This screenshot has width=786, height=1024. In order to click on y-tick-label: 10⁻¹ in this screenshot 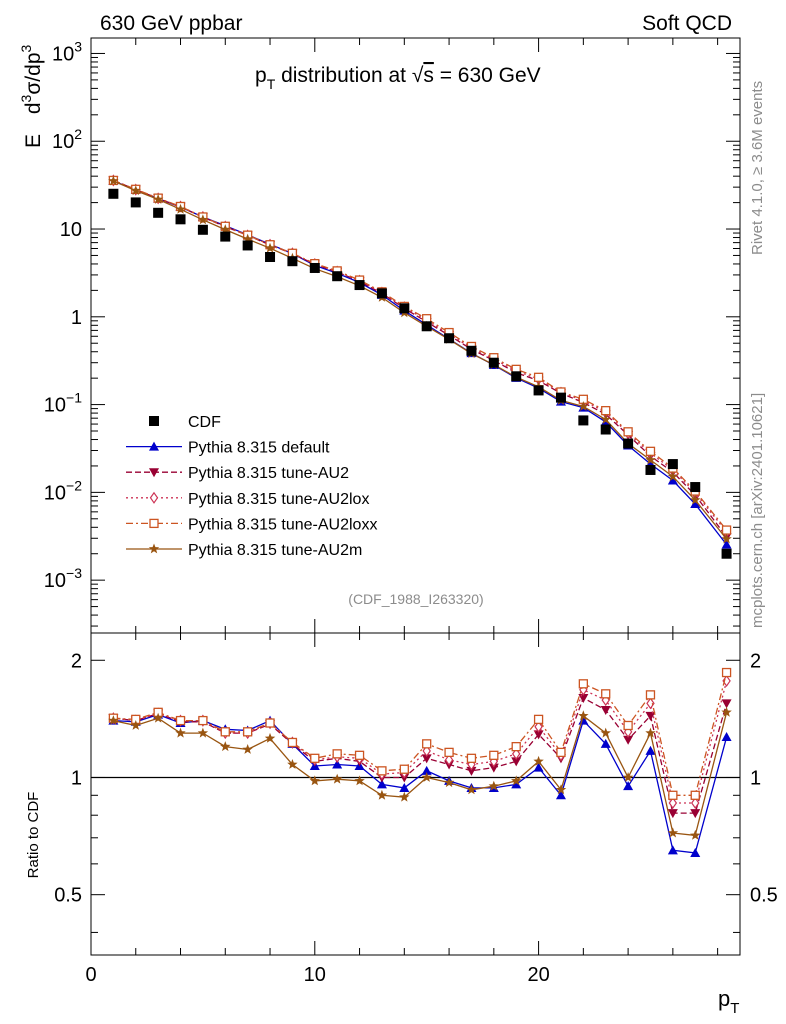, I will do `click(63, 403)`.